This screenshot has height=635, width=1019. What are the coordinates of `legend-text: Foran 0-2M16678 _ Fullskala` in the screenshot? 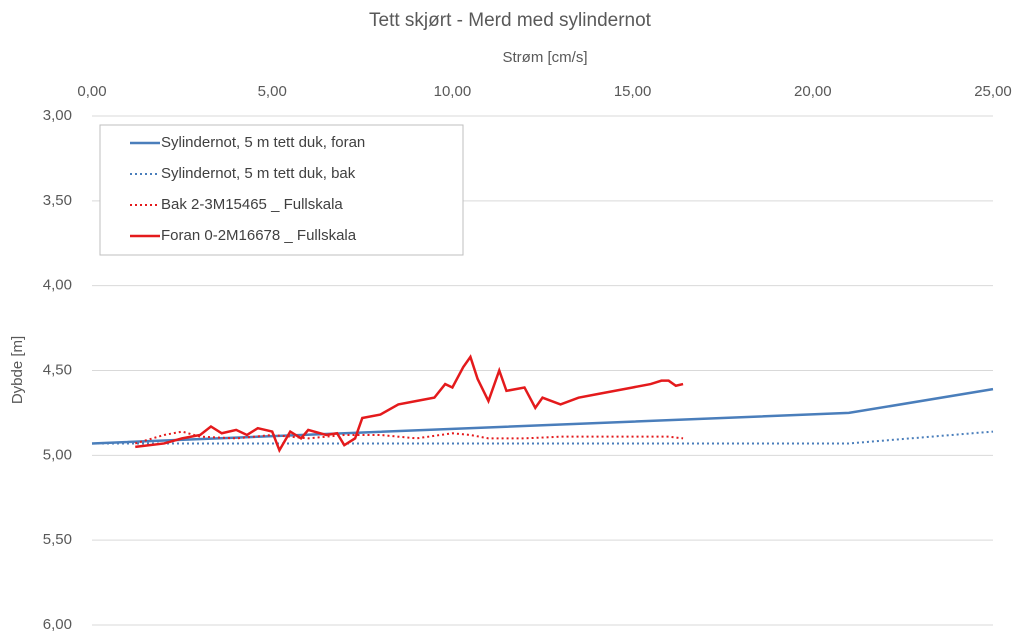 It's located at (259, 235).